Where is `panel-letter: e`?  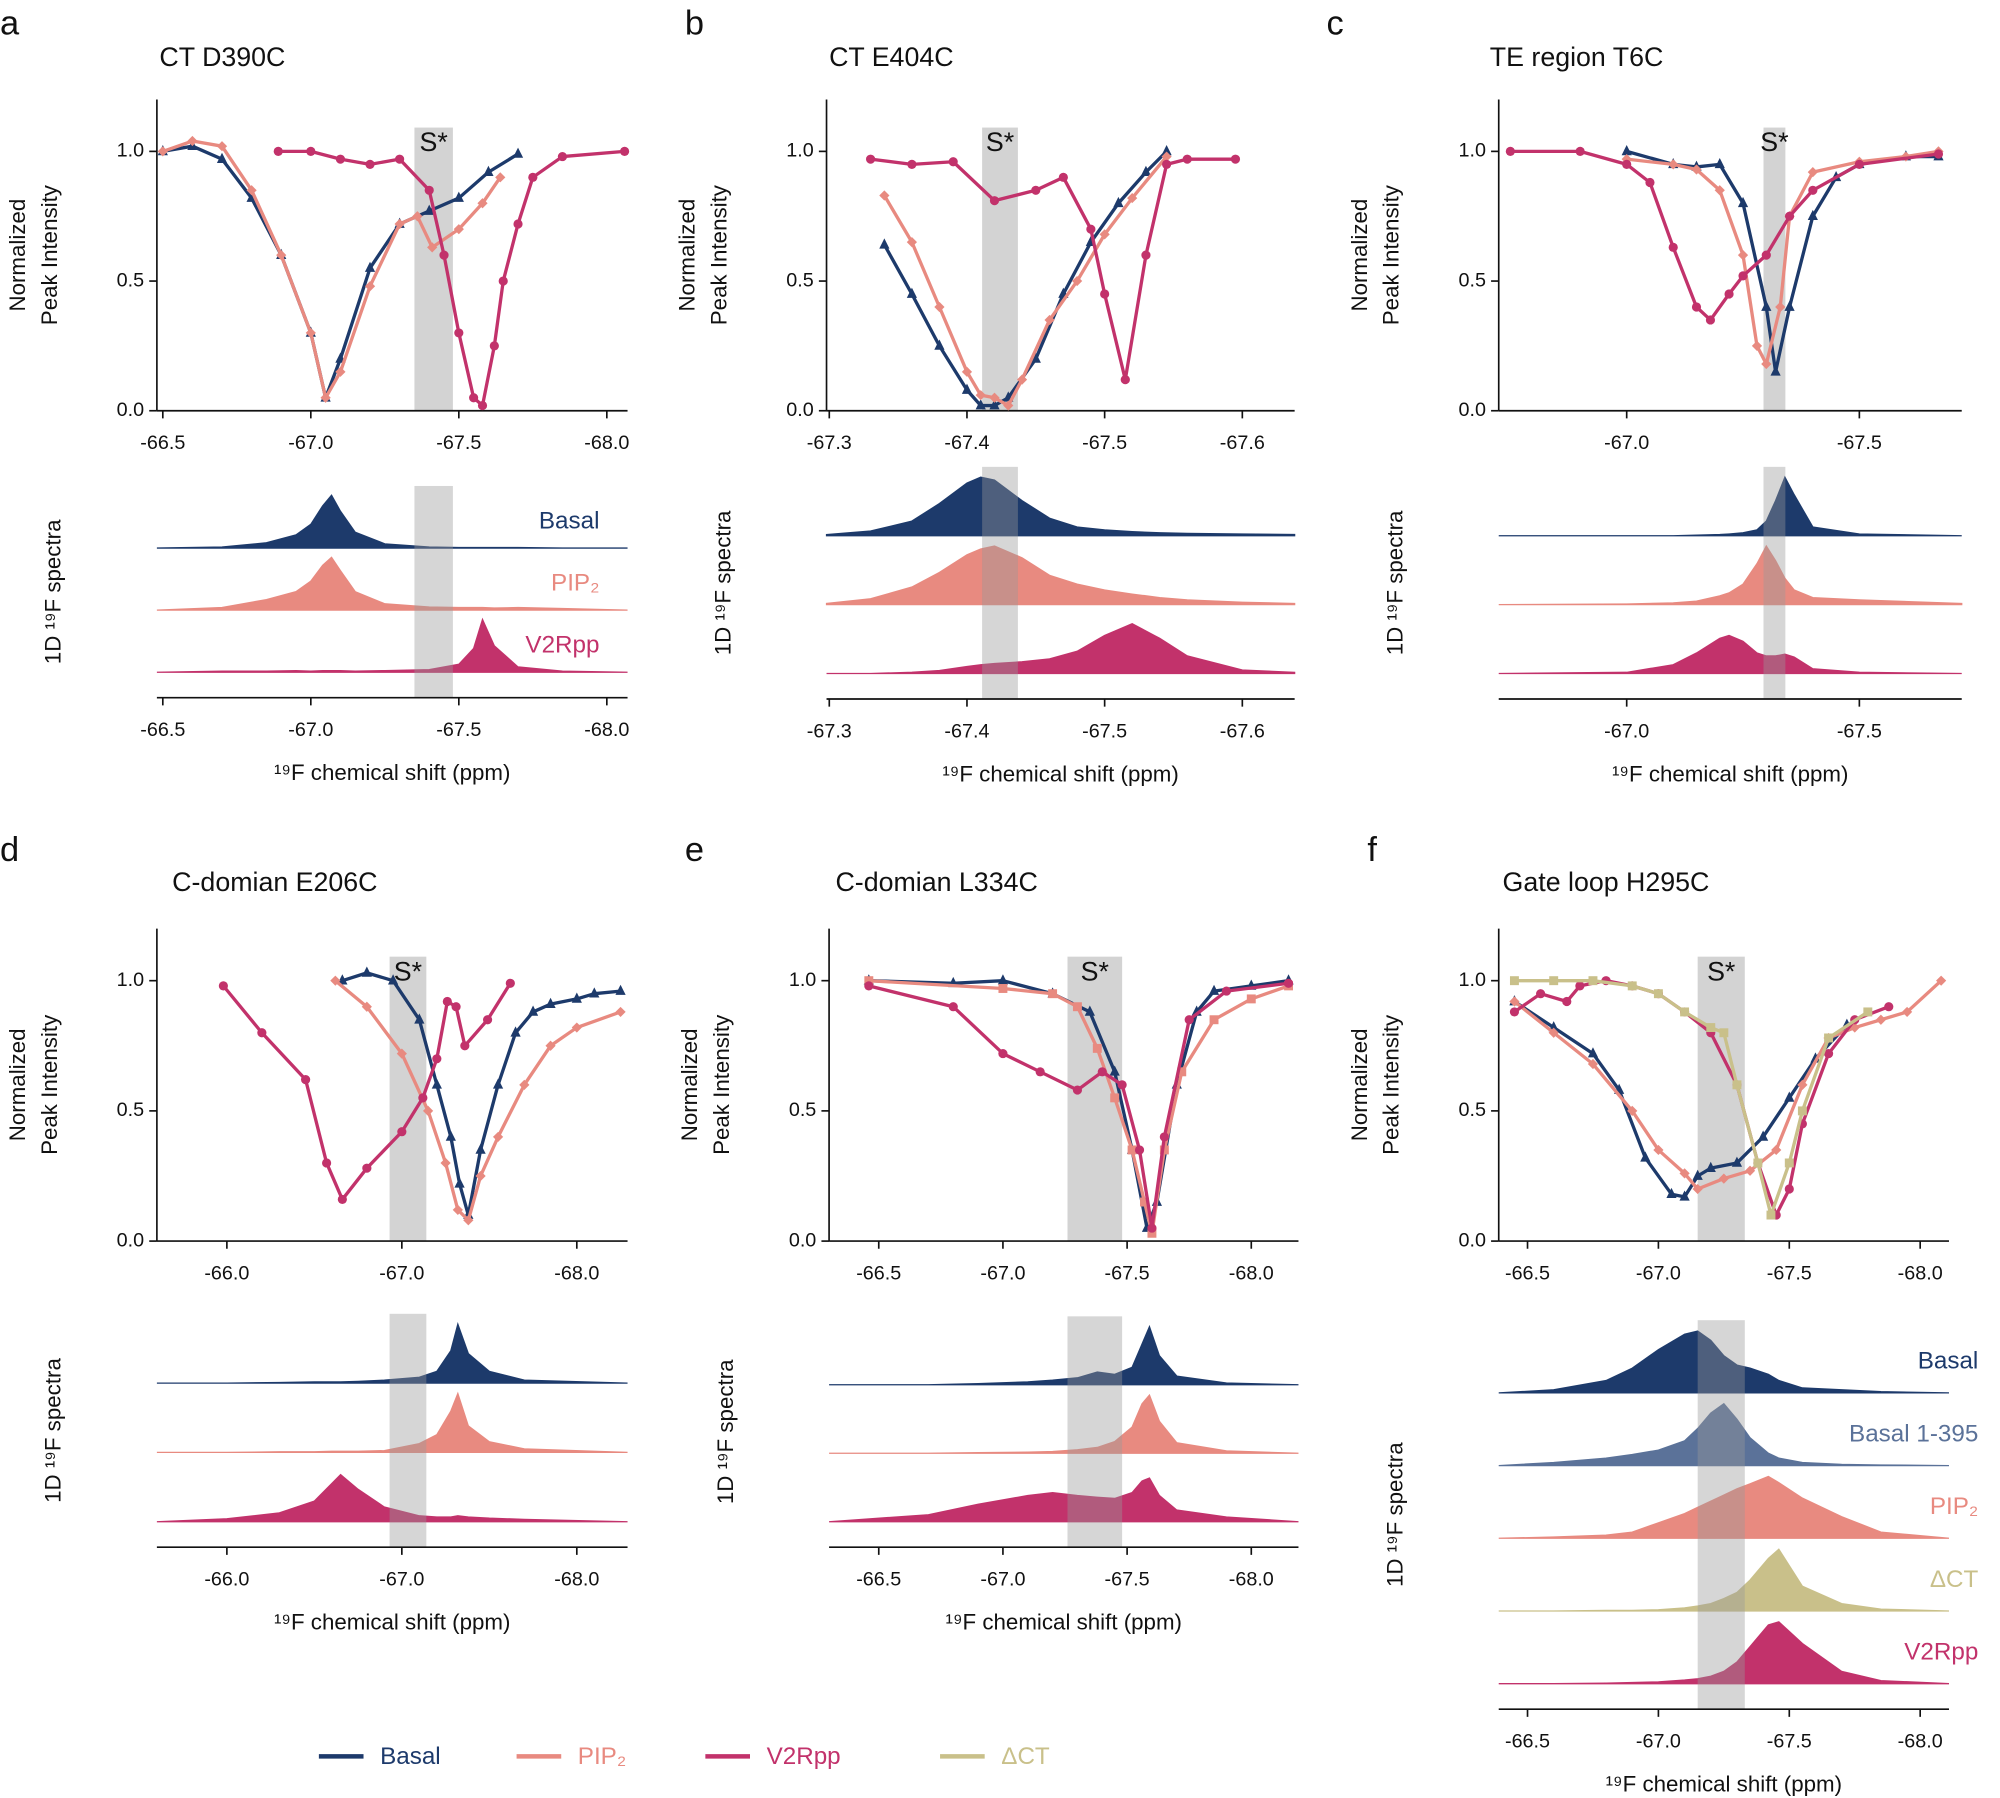
panel-letter: e is located at coordinates (694, 850).